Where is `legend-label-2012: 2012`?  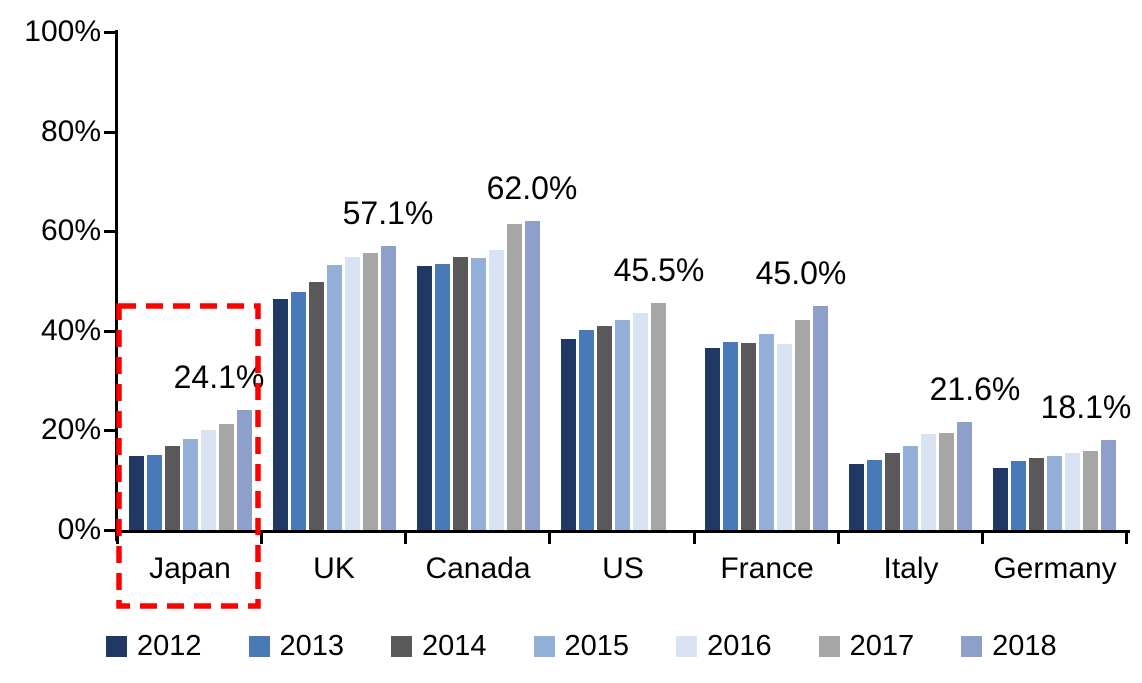 legend-label-2012: 2012 is located at coordinates (169, 646).